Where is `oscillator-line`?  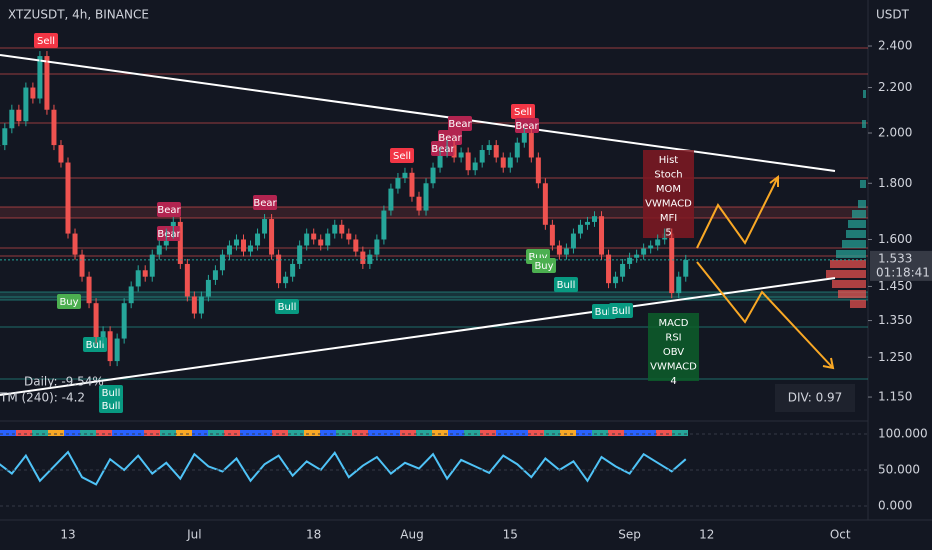 oscillator-line is located at coordinates (343, 468).